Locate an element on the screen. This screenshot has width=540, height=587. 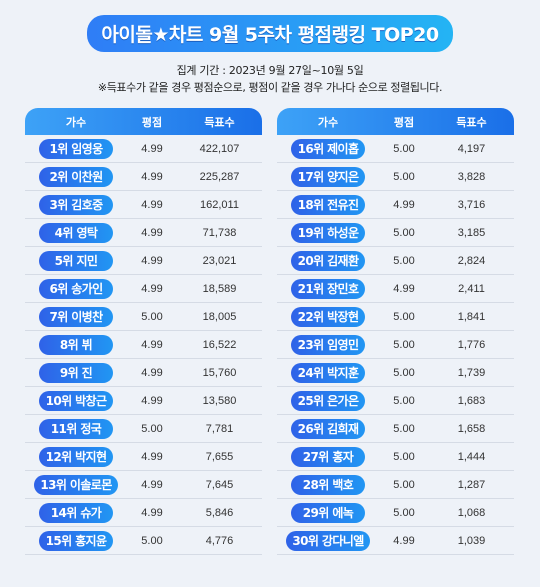
singer-cell: 9위 진 is located at coordinates (76, 372).